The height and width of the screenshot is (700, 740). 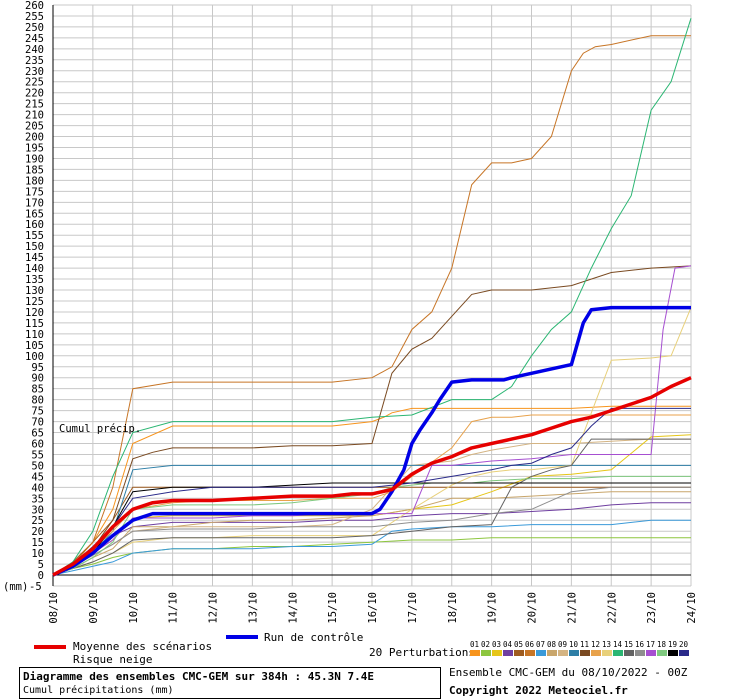 I want to click on y-tick-label: 225, so click(x=34, y=83).